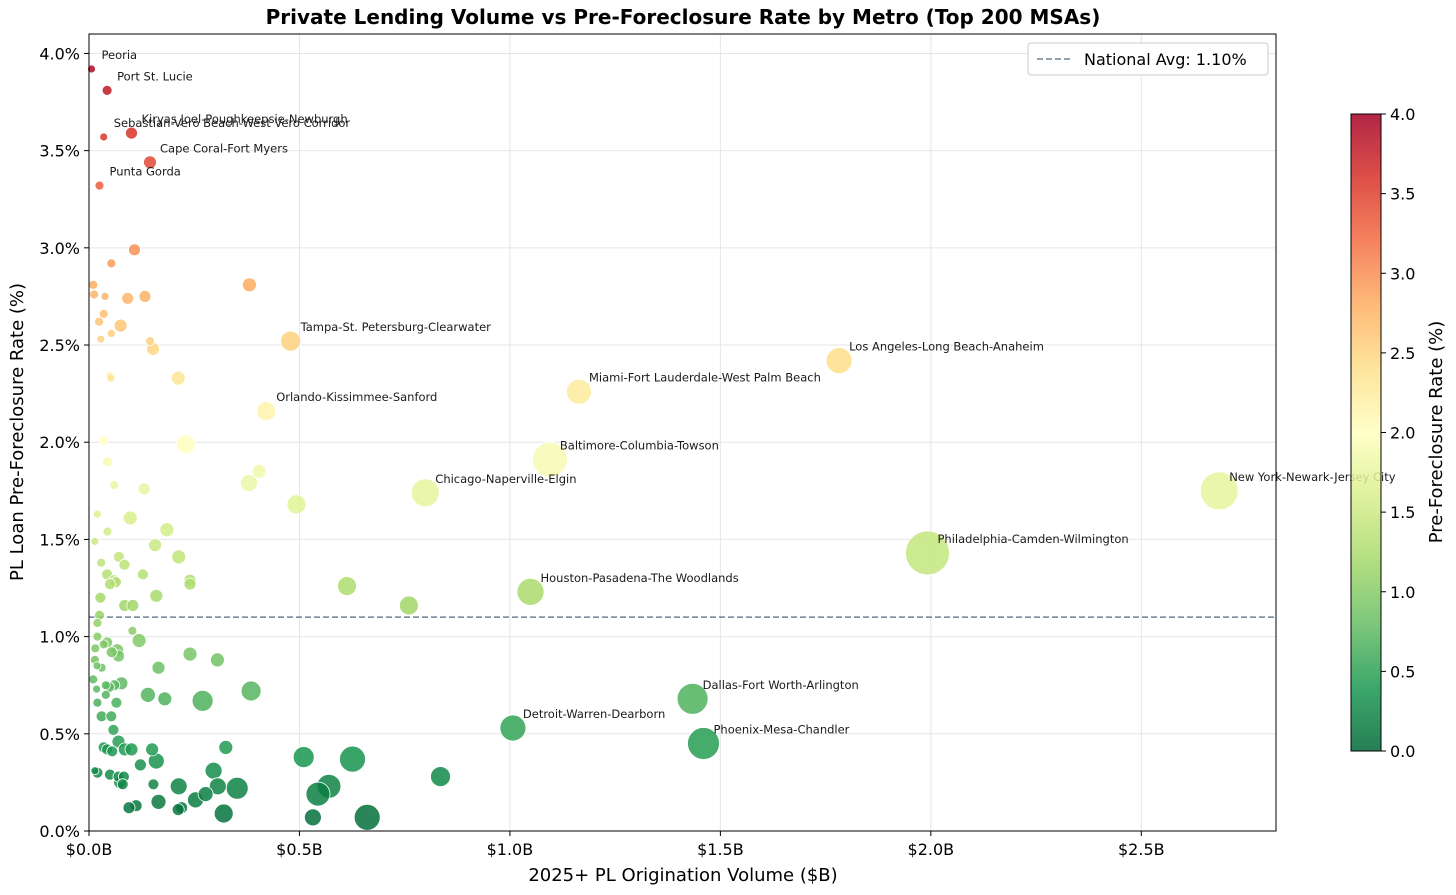 The image size is (1456, 895). I want to click on y-tick-label: 0.0%, so click(59, 831).